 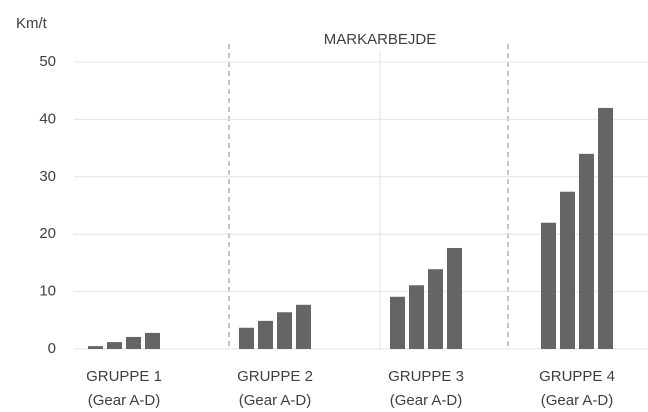 What do you see at coordinates (426, 376) in the screenshot?
I see `x-tick-label: GRUPPE 3` at bounding box center [426, 376].